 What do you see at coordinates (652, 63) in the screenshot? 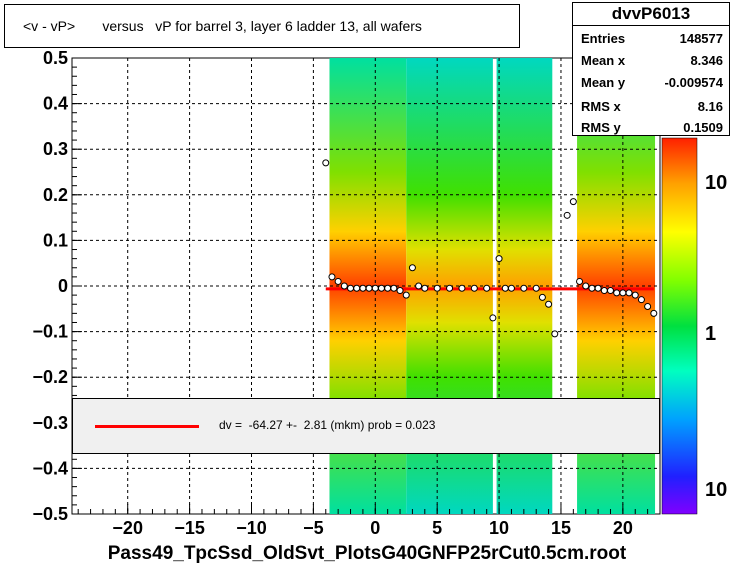
I see `stats-row: Mean x 8.346` at bounding box center [652, 63].